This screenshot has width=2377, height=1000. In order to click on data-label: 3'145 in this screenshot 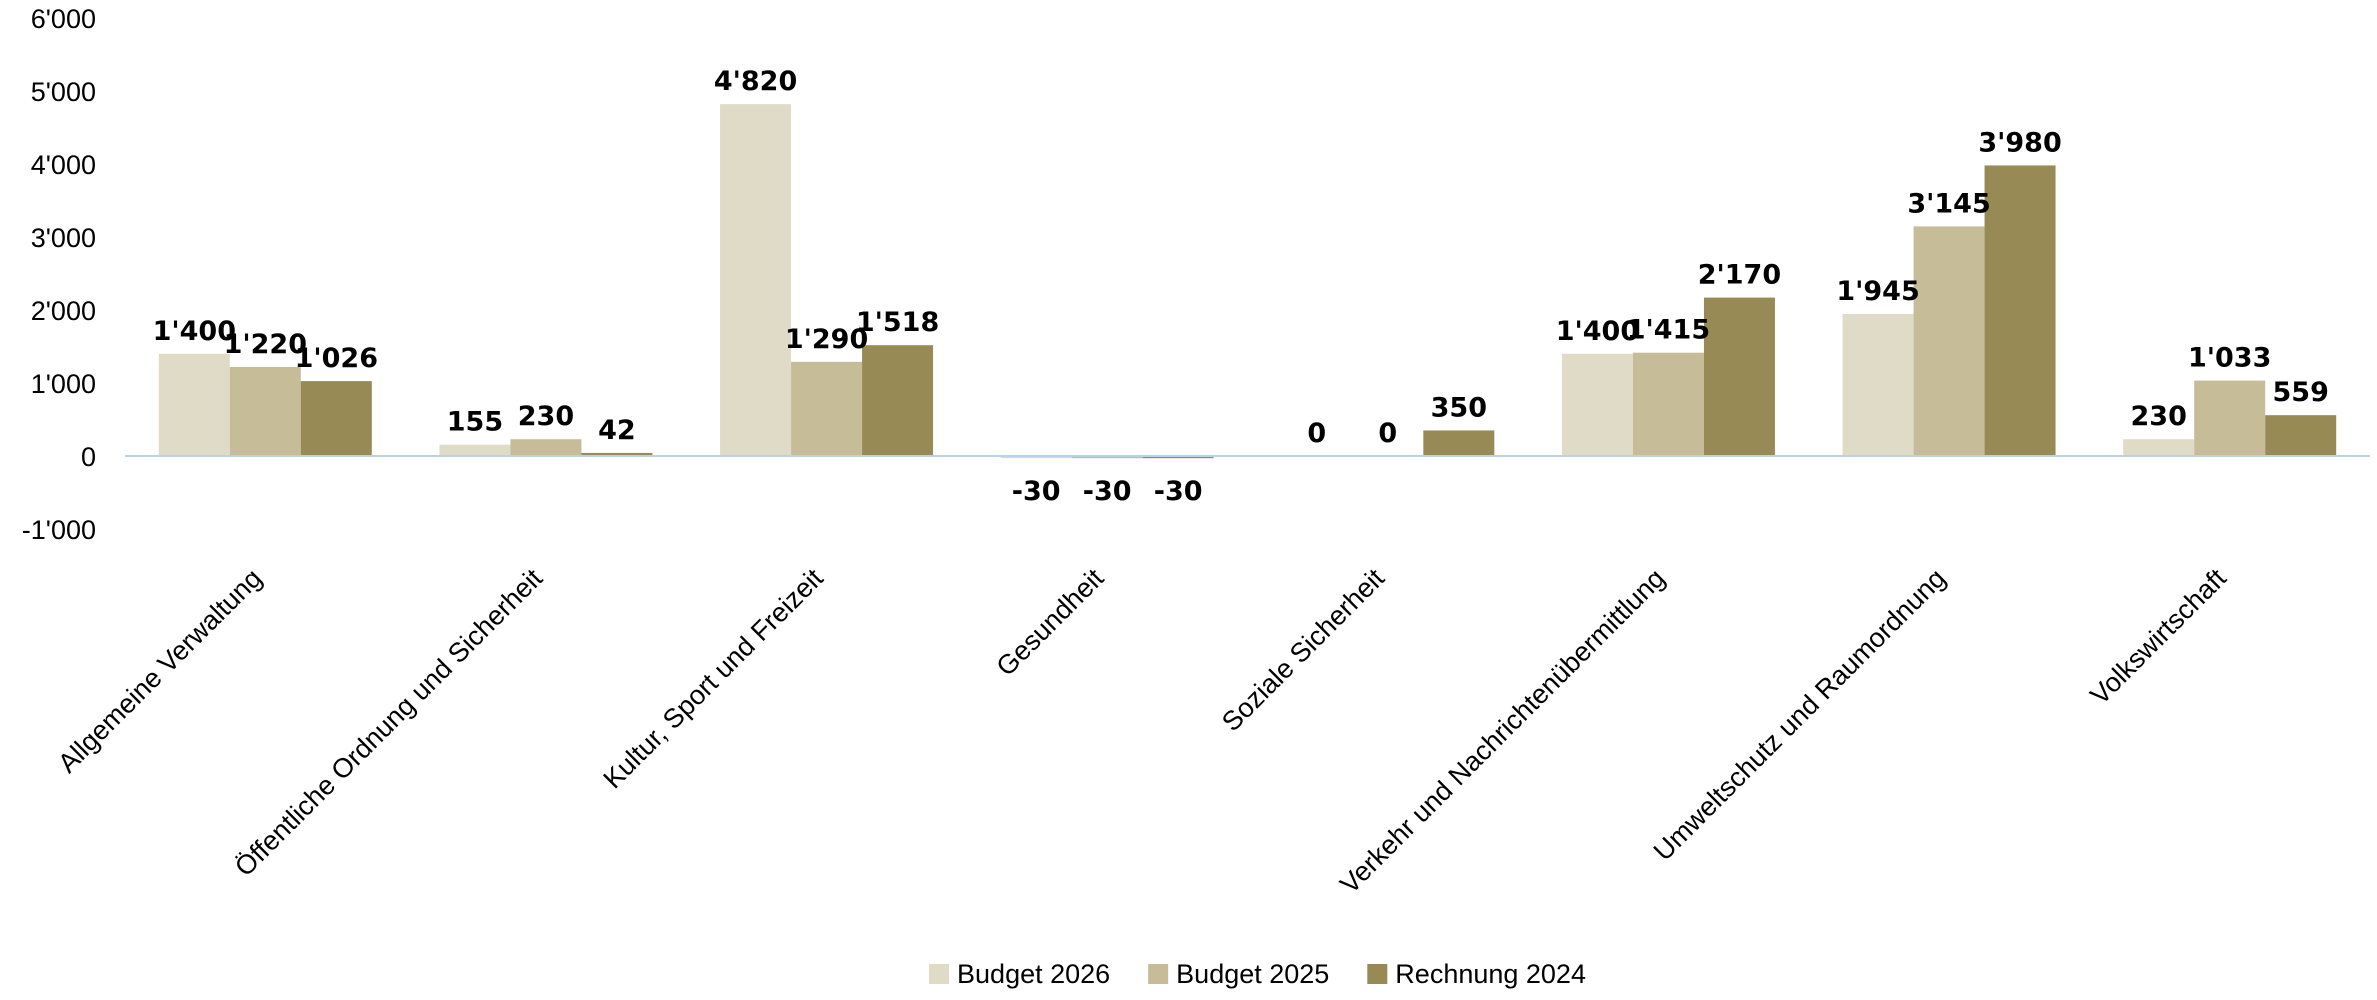, I will do `click(1948, 203)`.